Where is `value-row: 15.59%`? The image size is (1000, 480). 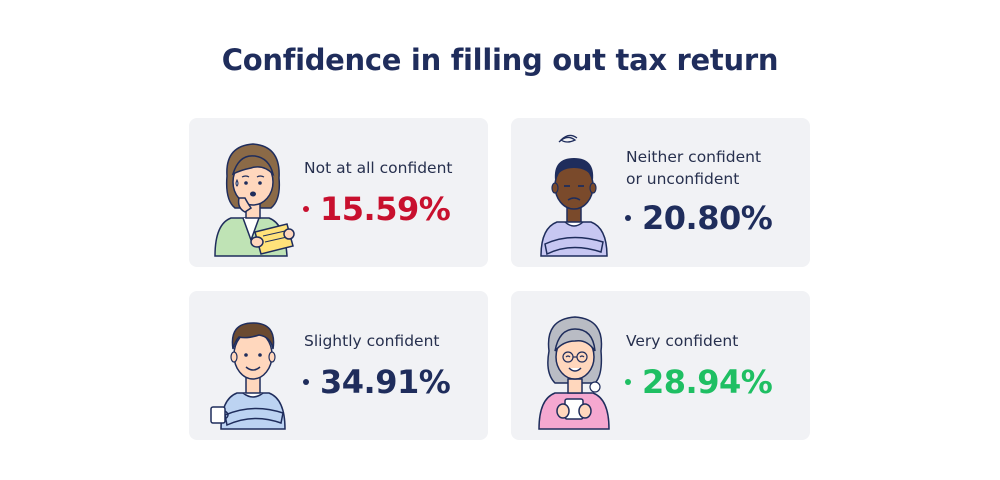
value-row: 15.59% is located at coordinates (377, 209).